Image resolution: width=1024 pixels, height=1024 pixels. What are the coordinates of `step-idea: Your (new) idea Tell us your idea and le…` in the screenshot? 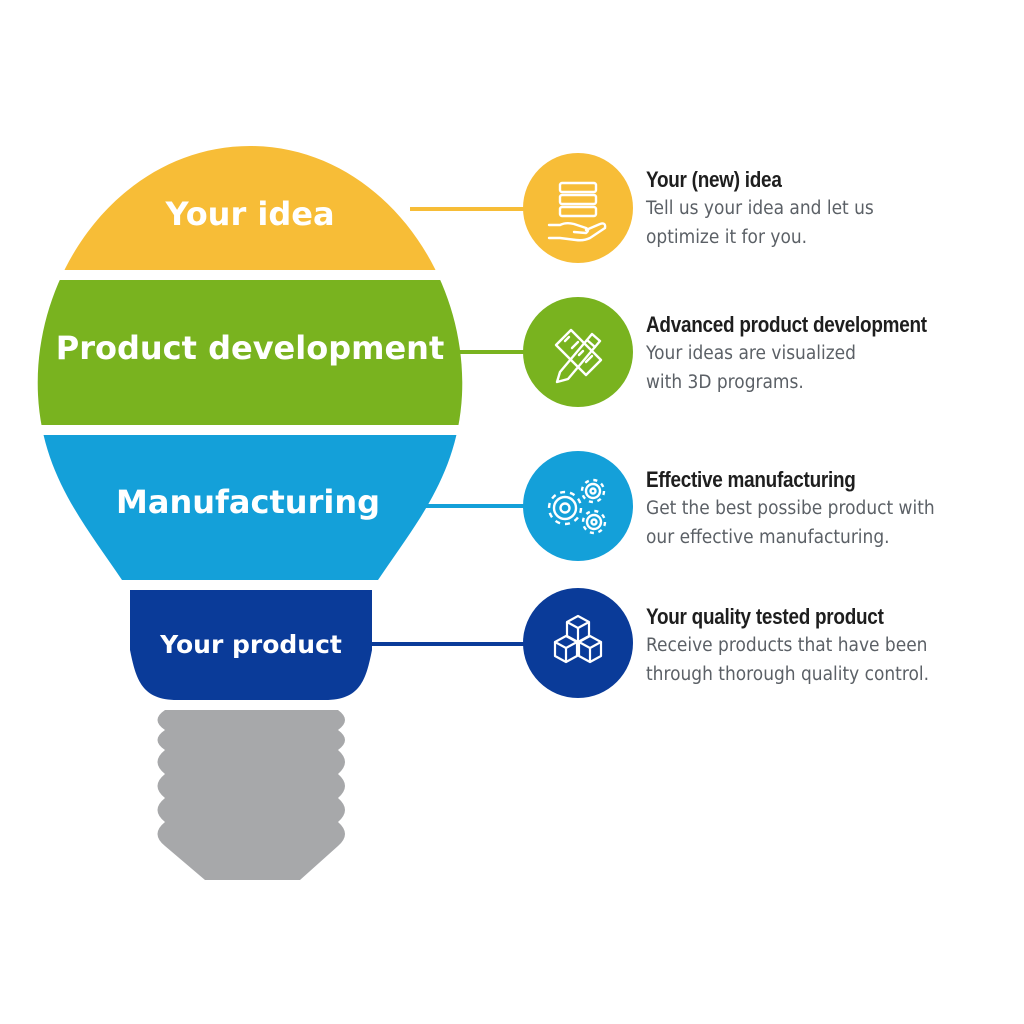 It's located at (831, 209).